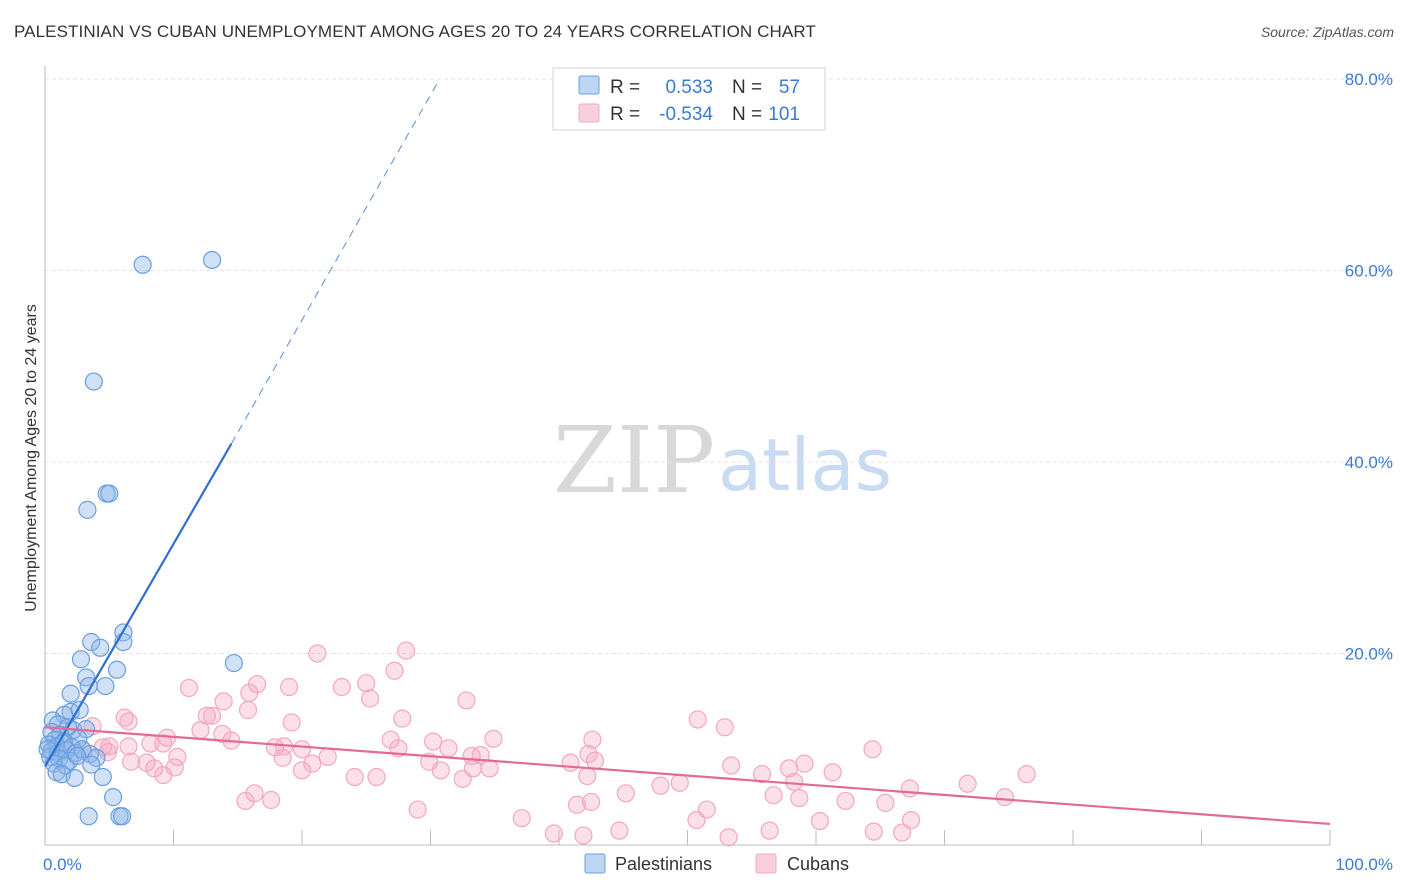 The height and width of the screenshot is (892, 1406). Describe the element at coordinates (589, 113) in the screenshot. I see `legend-swatch-cubans` at that location.